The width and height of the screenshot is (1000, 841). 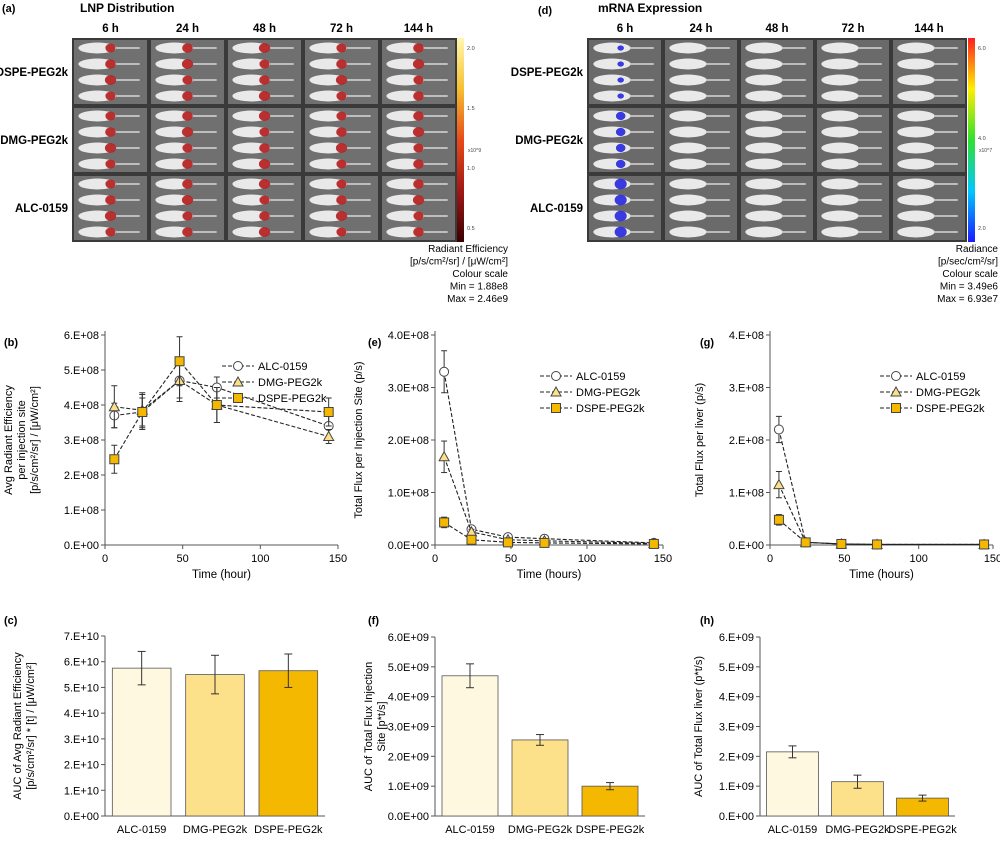 I want to click on colour-scale-bar, so click(x=460, y=140).